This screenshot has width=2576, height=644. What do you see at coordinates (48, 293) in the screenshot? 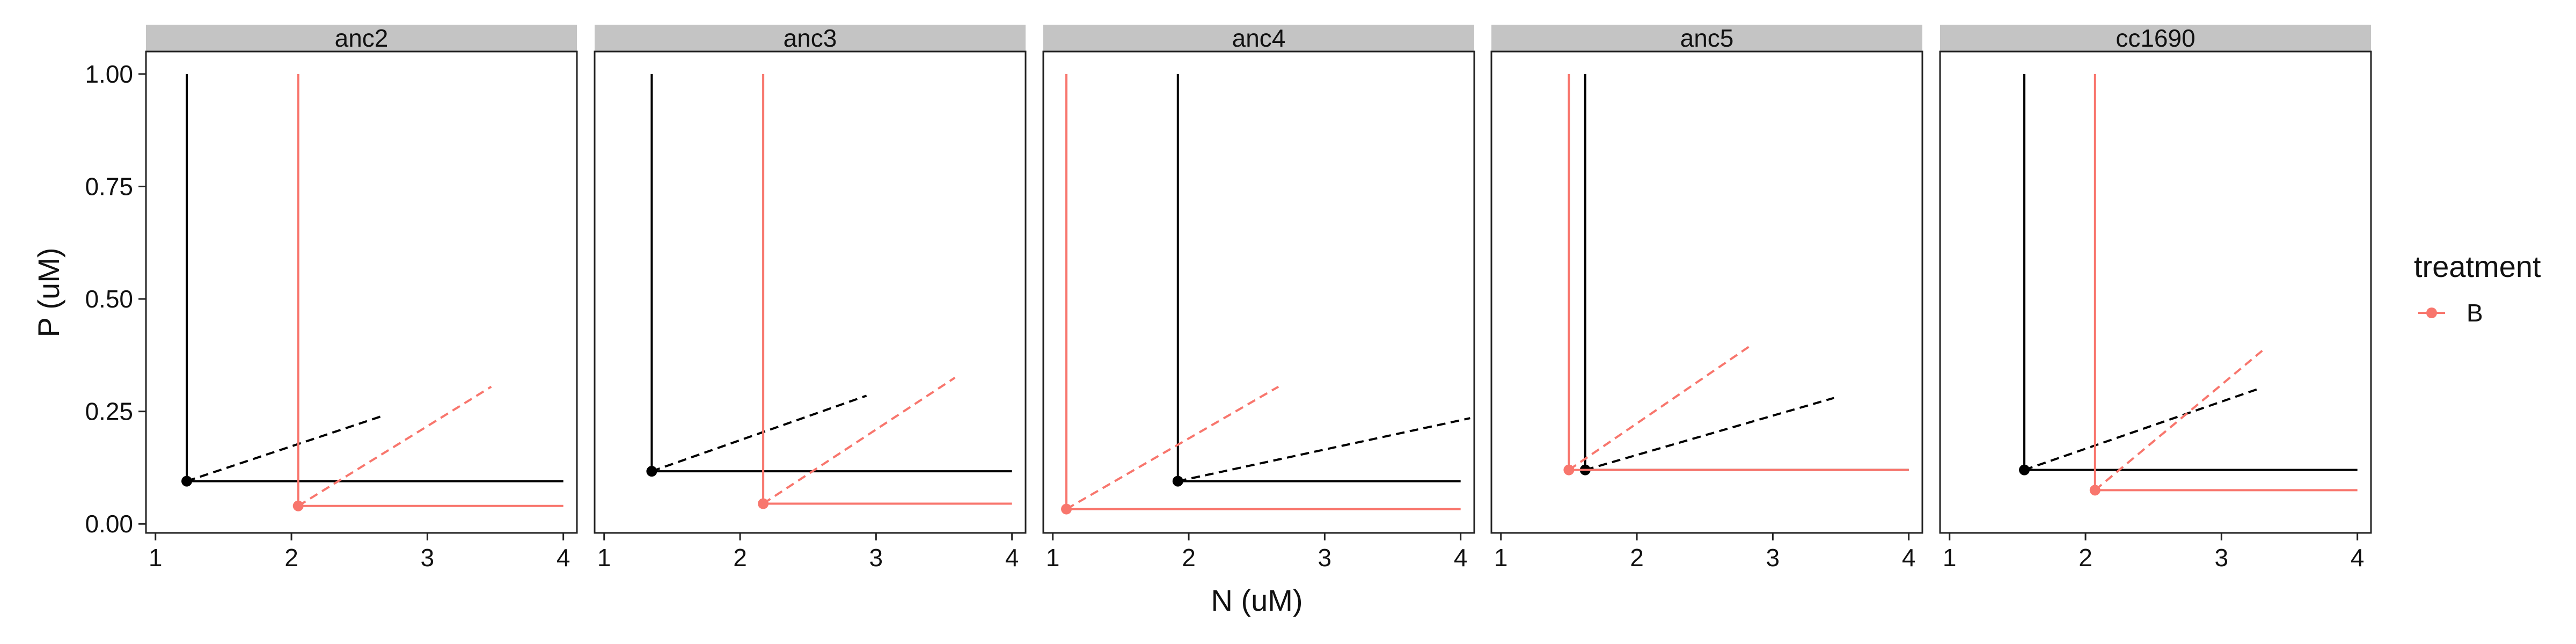
I see `y-axis-title: P (uM)` at bounding box center [48, 293].